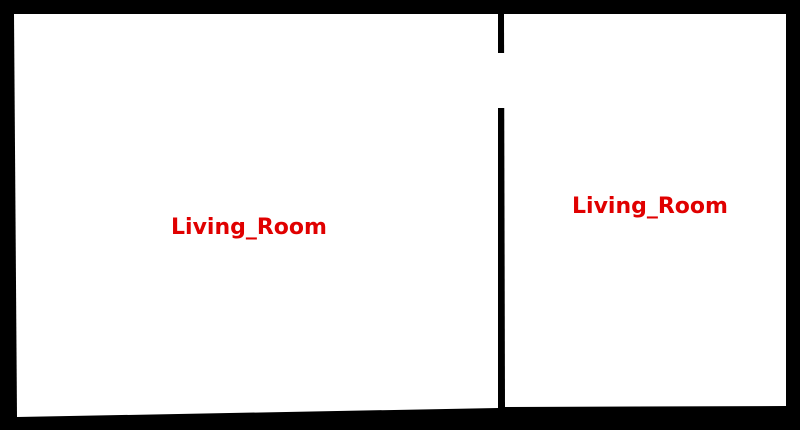 The width and height of the screenshot is (800, 430). What do you see at coordinates (501, 80) in the screenshot?
I see `doorway-opening` at bounding box center [501, 80].